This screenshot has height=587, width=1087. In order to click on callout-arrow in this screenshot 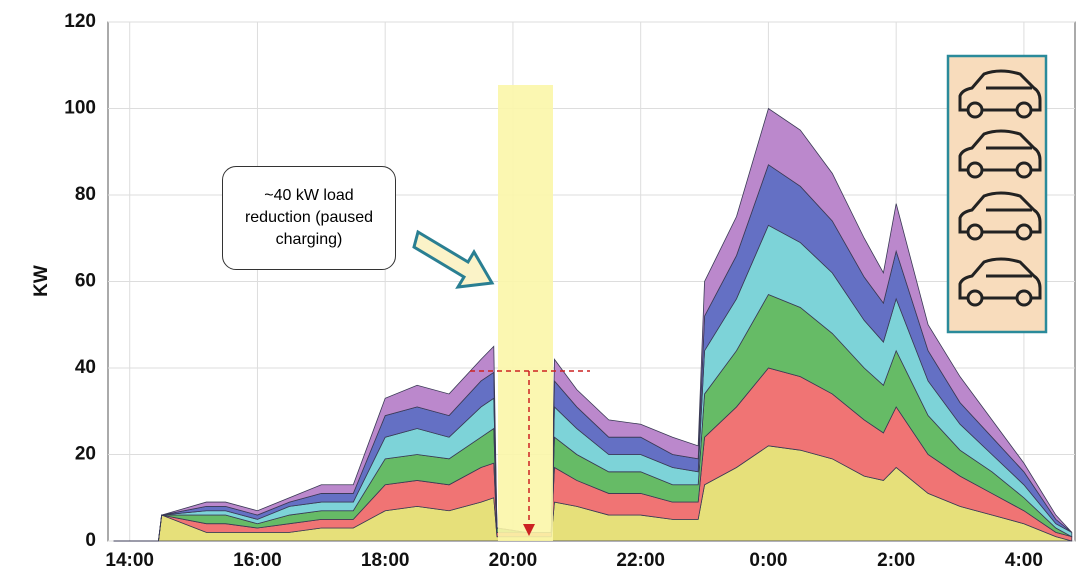, I will do `click(453, 259)`.